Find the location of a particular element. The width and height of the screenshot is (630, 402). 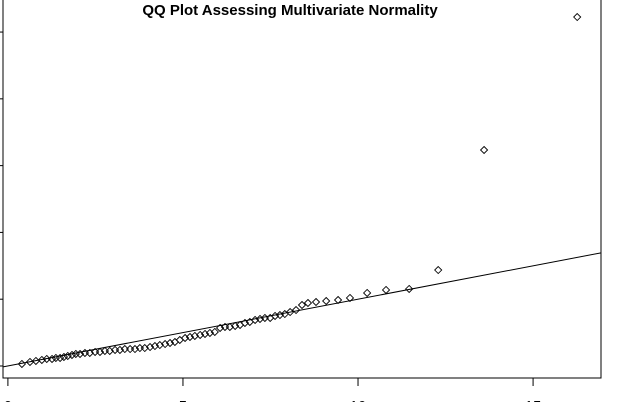

x-tick-label: 15 is located at coordinates (533, 400).